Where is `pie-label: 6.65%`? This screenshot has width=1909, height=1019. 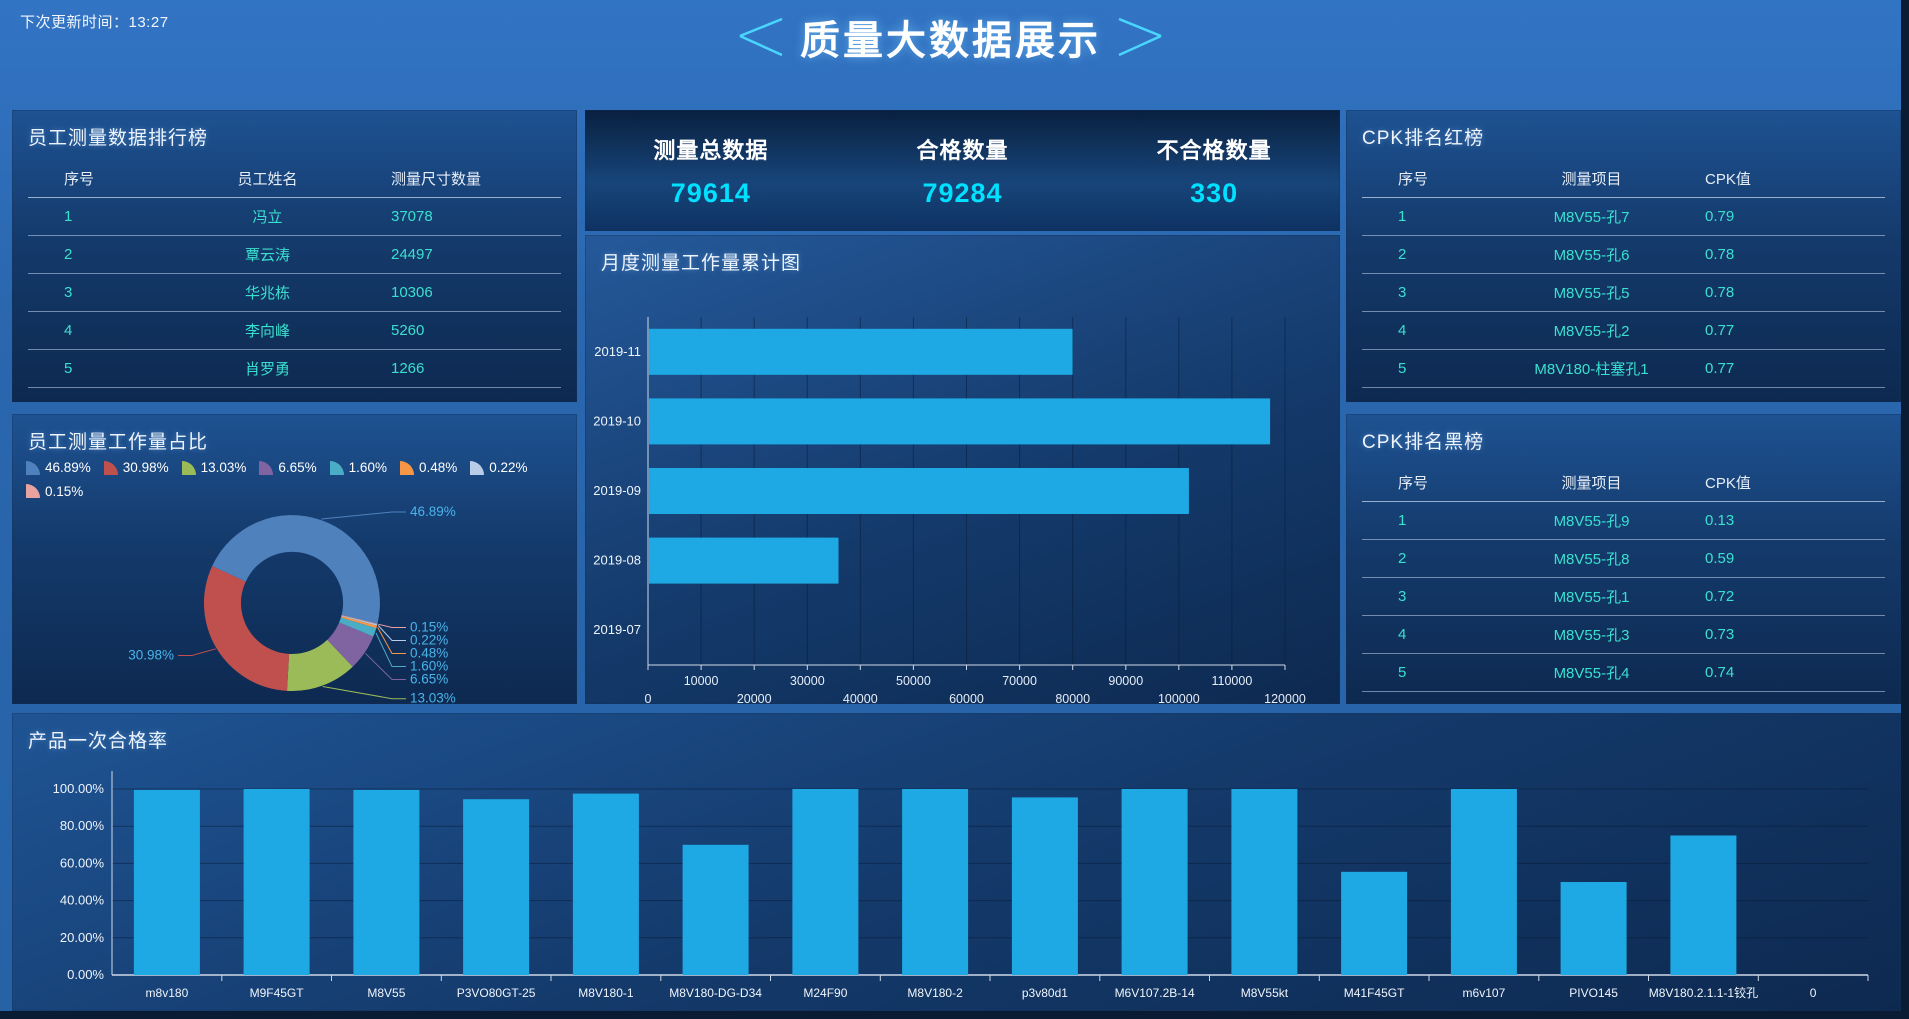
pie-label: 6.65% is located at coordinates (429, 679).